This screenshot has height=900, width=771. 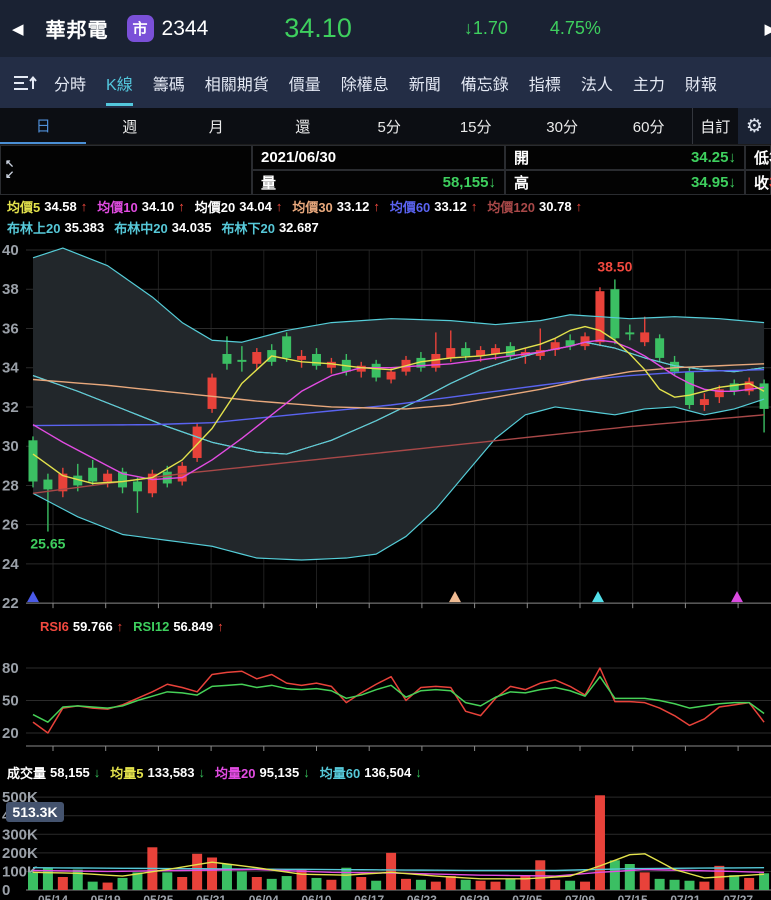 What do you see at coordinates (475, 896) in the screenshot?
I see `svg-text: 06/29` at bounding box center [475, 896].